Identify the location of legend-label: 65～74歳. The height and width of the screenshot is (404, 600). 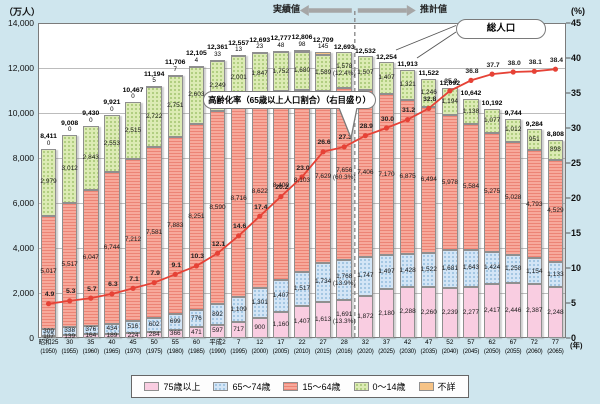
(251, 387).